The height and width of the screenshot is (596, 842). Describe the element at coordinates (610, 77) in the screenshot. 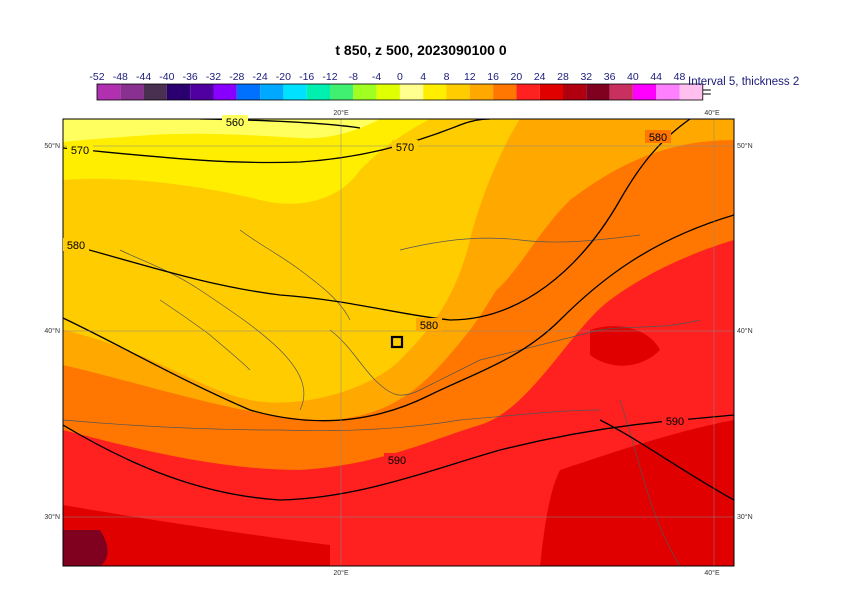

I see `colorbar-tick-label: 36` at that location.